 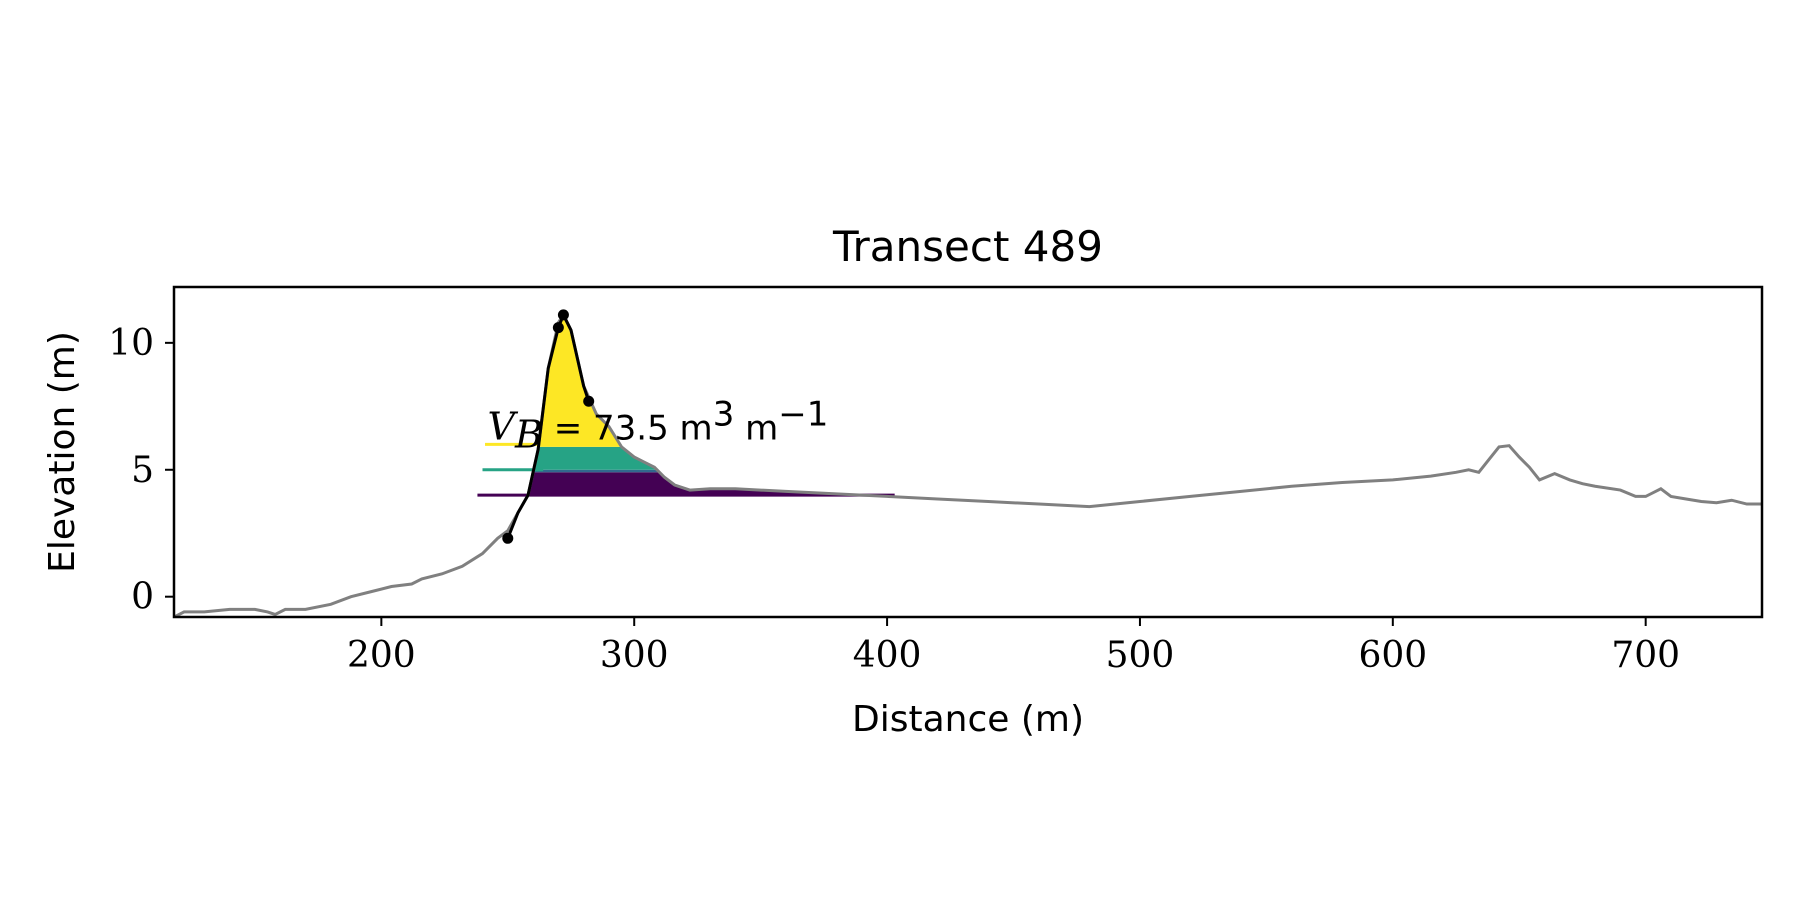 I want to click on annotation-exp: 3, so click(x=724, y=414).